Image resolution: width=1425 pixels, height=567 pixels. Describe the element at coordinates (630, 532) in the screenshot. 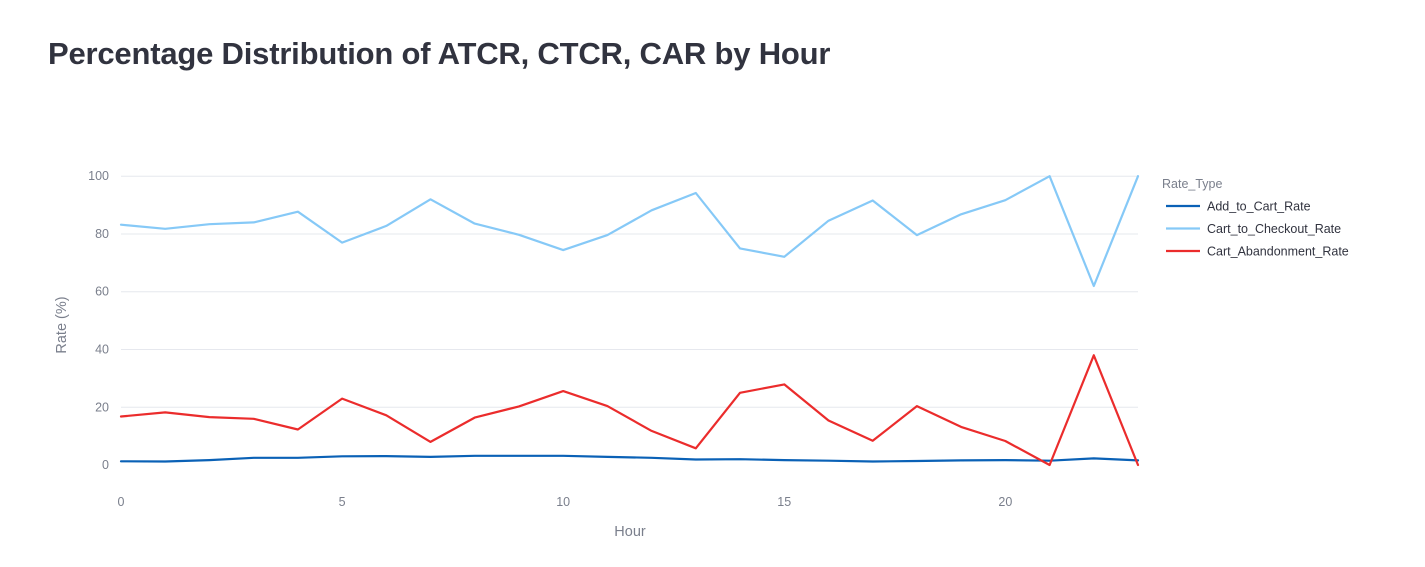

I see `x-axis-title: Hour` at that location.